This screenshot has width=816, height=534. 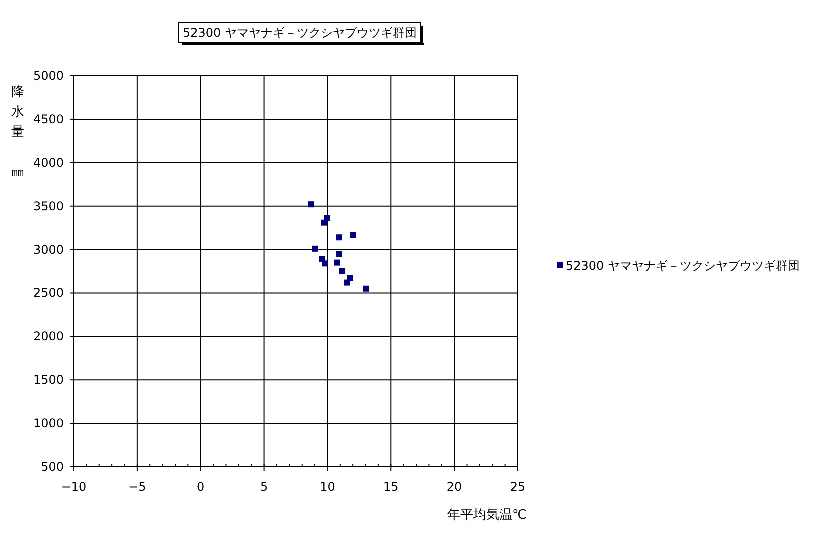 What do you see at coordinates (48, 423) in the screenshot?
I see `y-tick-label: 1000` at bounding box center [48, 423].